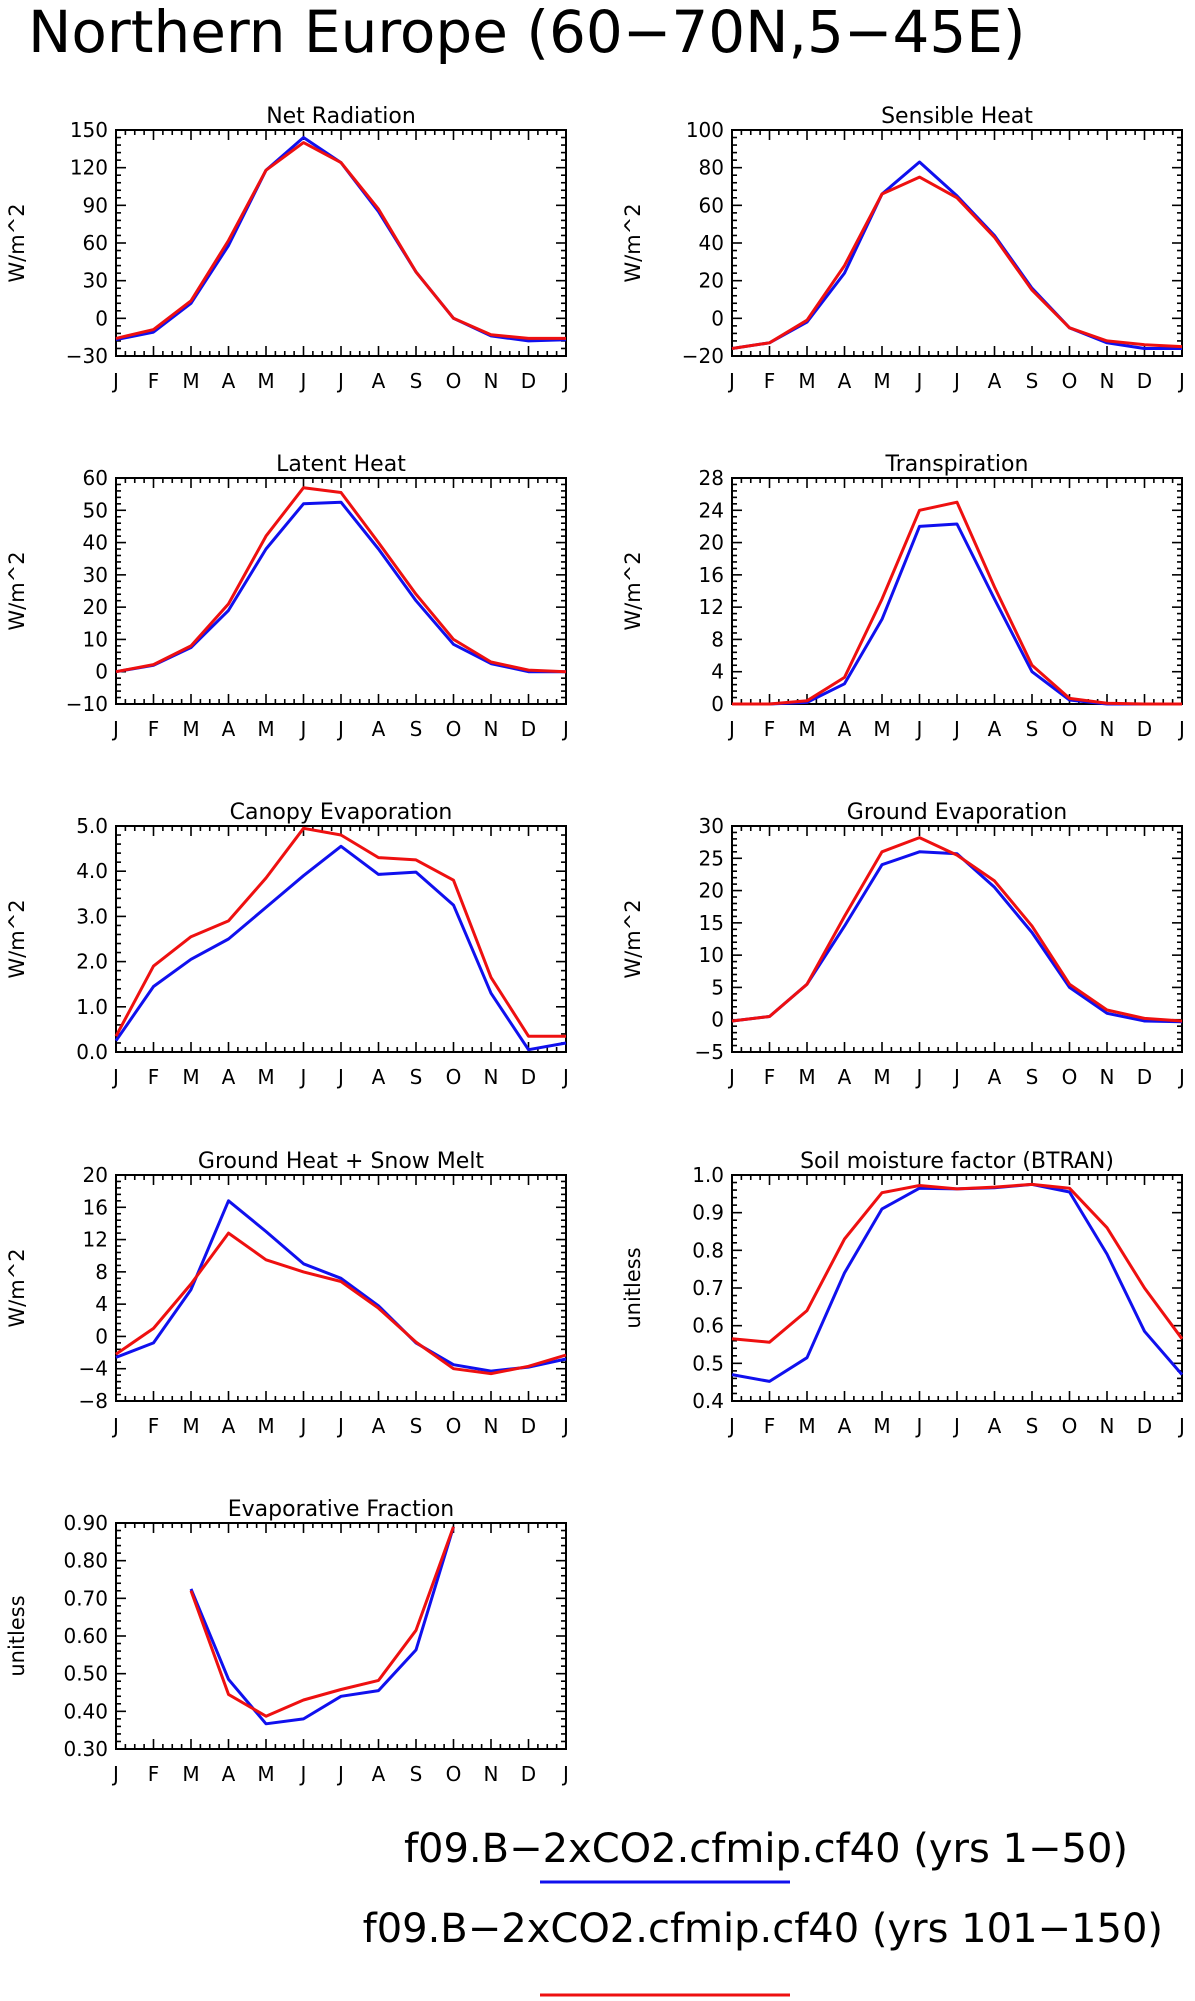 Image resolution: width=1195 pixels, height=2001 pixels. What do you see at coordinates (1032, 1426) in the screenshot?
I see `x-tick-label: S` at bounding box center [1032, 1426].